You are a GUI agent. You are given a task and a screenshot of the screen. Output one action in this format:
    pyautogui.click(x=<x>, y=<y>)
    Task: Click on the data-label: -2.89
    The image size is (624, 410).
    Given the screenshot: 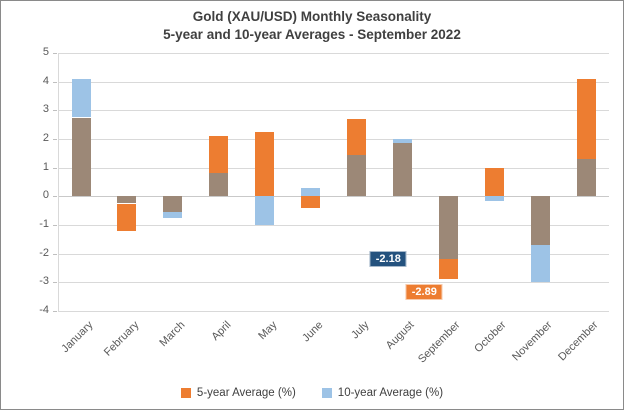 What is the action you would take?
    pyautogui.click(x=424, y=292)
    